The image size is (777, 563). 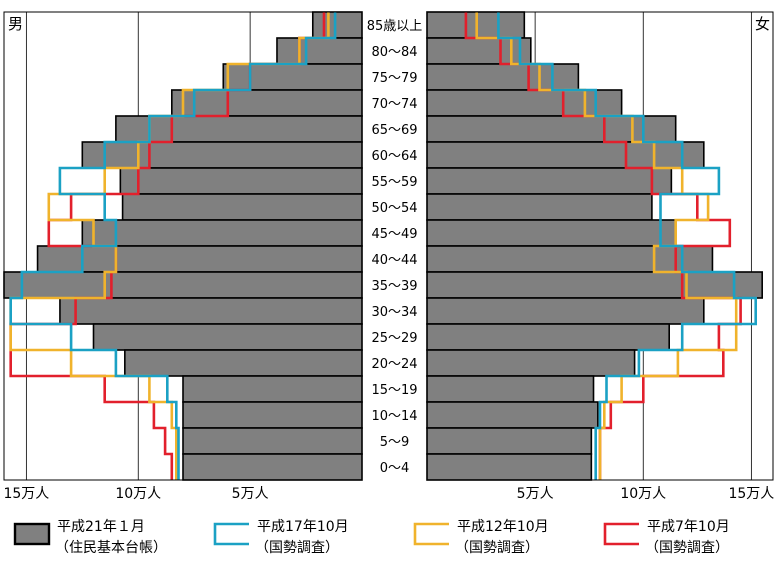 I want to click on legend-swatch-h7, so click(x=621, y=534).